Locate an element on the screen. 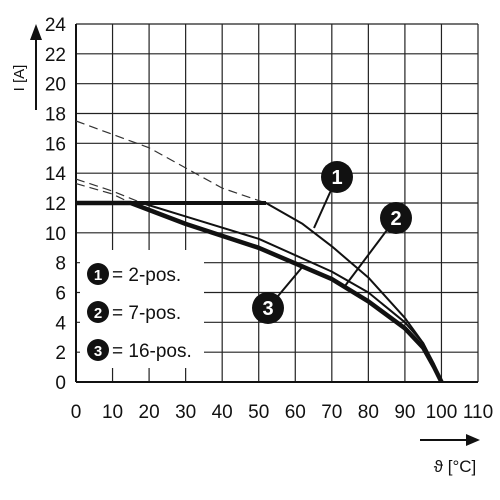 Image resolution: width=500 pixels, height=500 pixels. legend-label: = 2-pos. is located at coordinates (146, 275).